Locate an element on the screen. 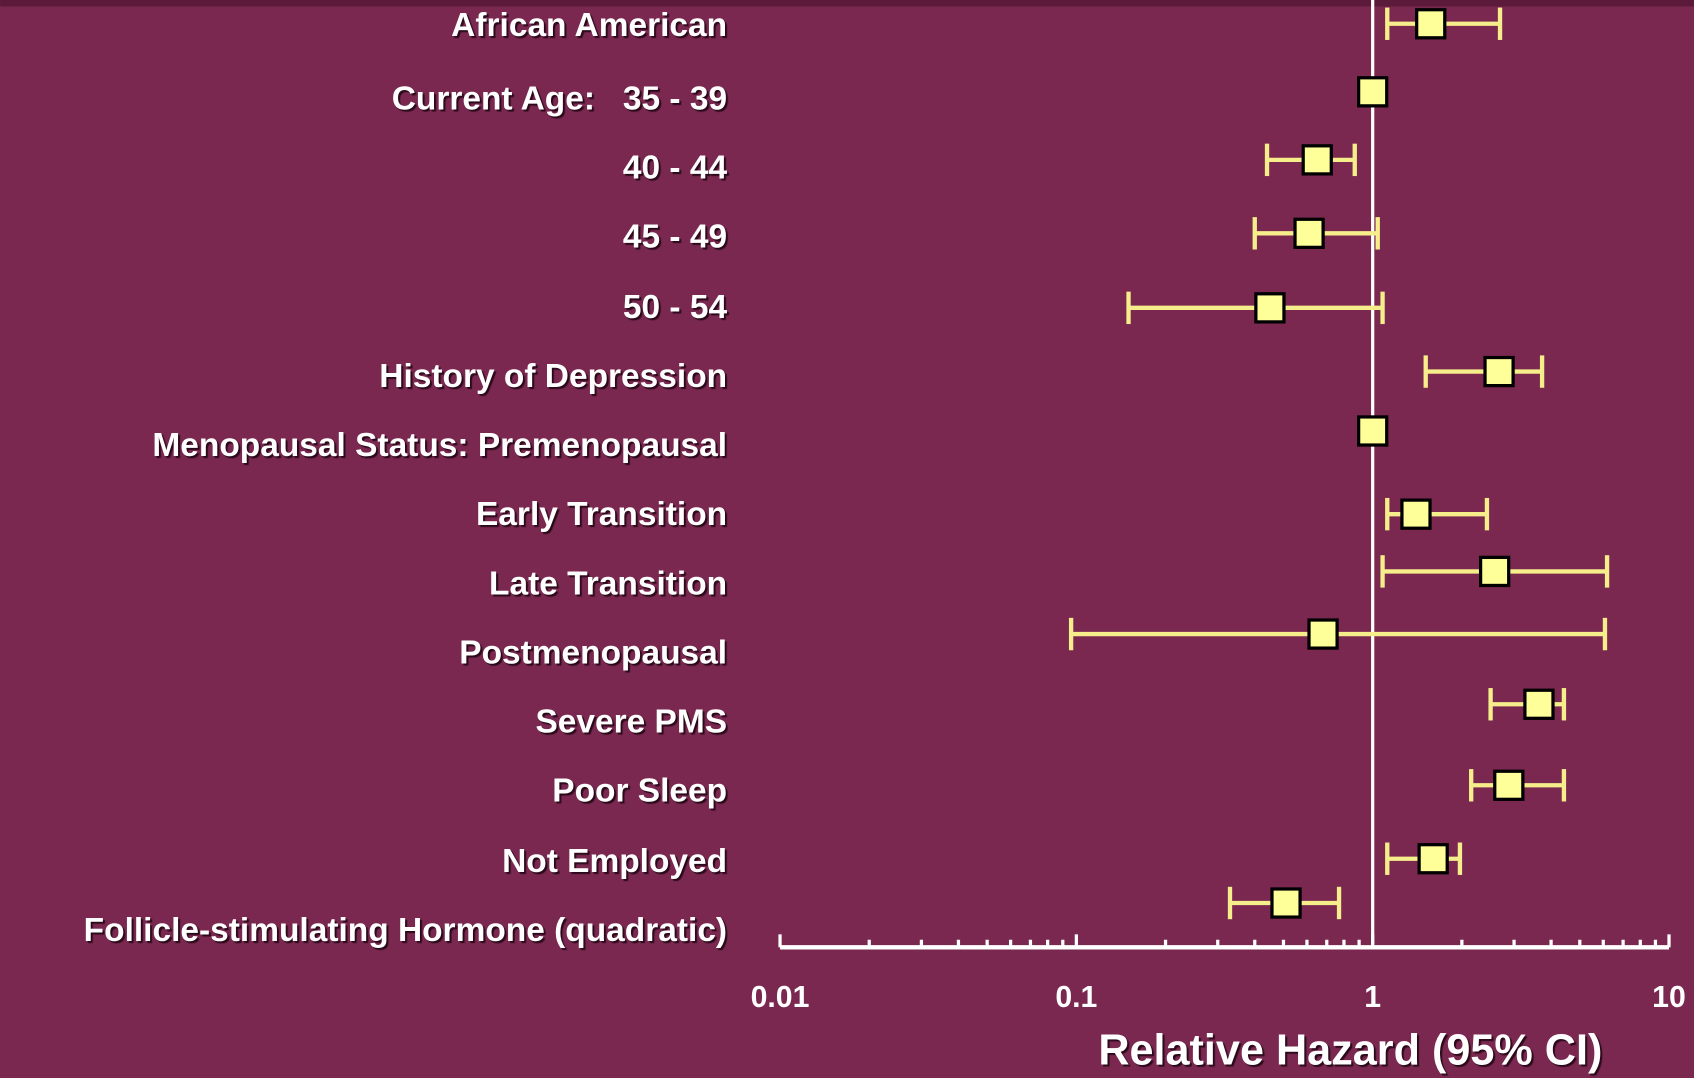  row-label: Not Employed is located at coordinates (614, 861).